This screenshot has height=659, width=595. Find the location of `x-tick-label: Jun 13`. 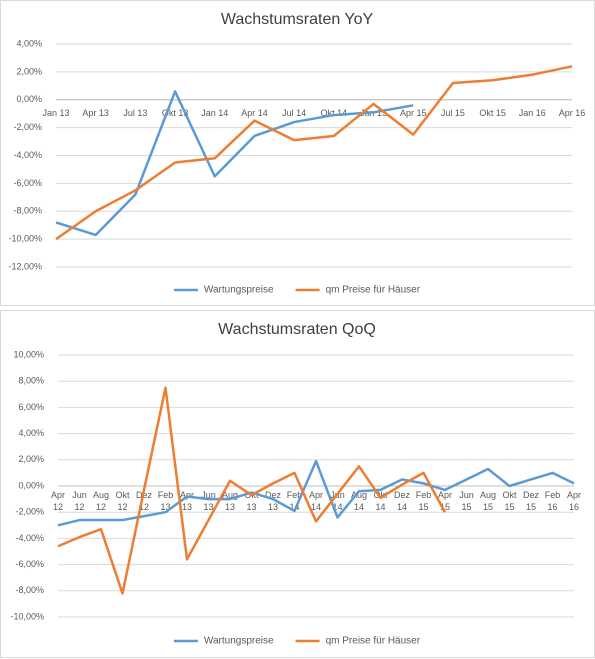

x-tick-label: Jun 13 is located at coordinates (208, 501).